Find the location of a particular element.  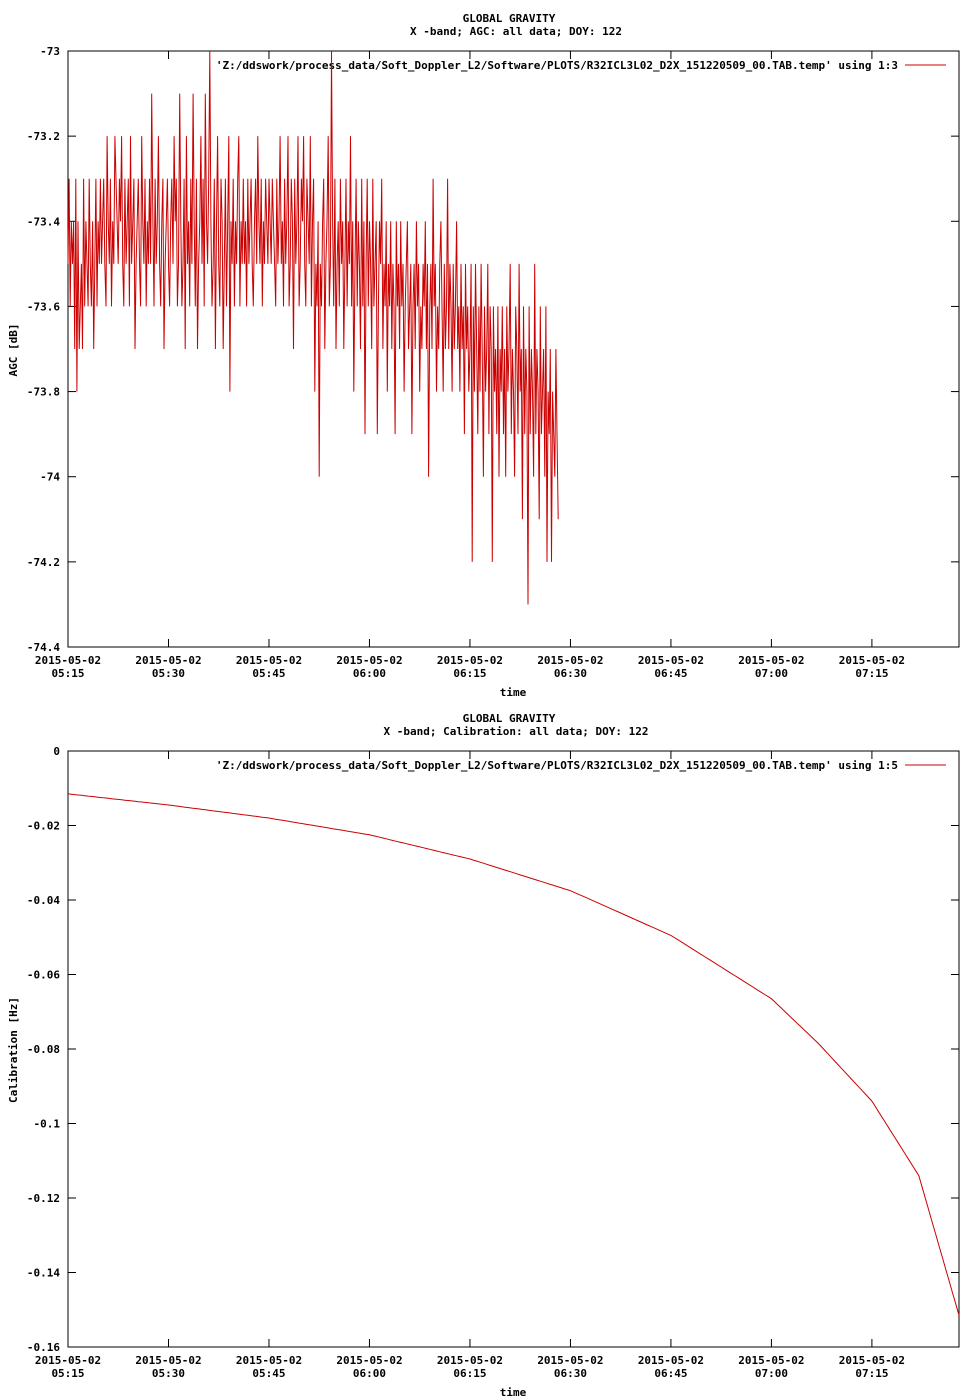

y-tick-label: -0.14 is located at coordinates (43, 1273).